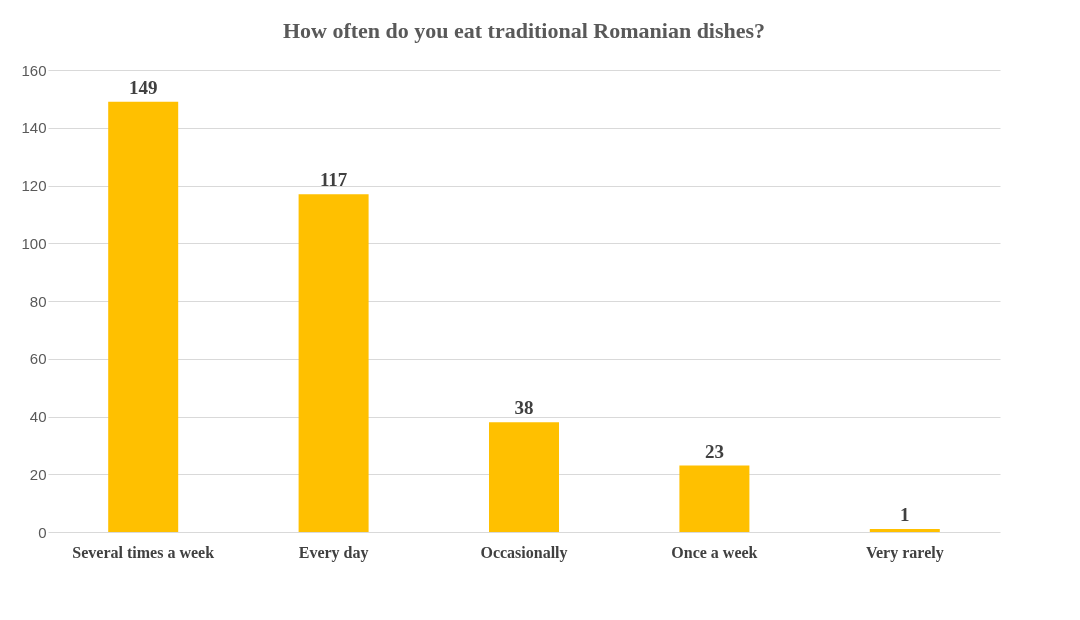 The height and width of the screenshot is (620, 1080). What do you see at coordinates (333, 180) in the screenshot?
I see `data-label: 117` at bounding box center [333, 180].